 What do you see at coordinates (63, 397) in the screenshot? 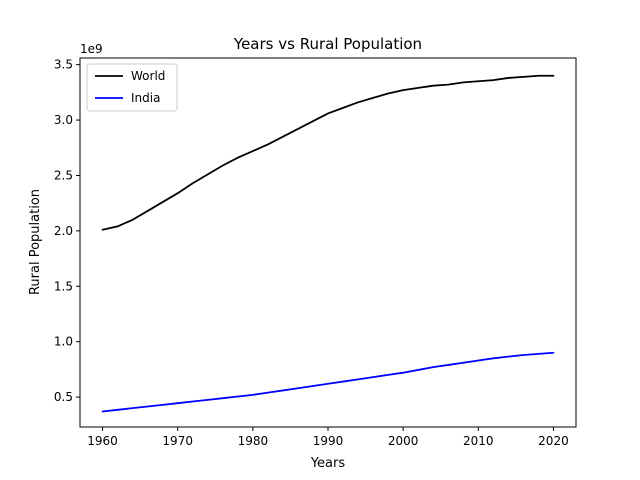
I see `y-tick-label: 0.5` at bounding box center [63, 397].